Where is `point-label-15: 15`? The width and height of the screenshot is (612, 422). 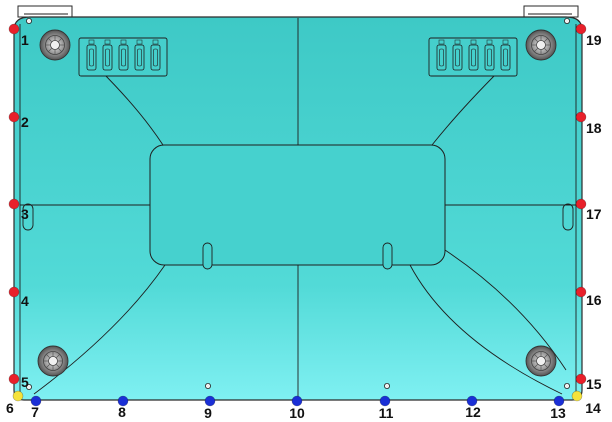
point-label-15: 15 is located at coordinates (594, 384).